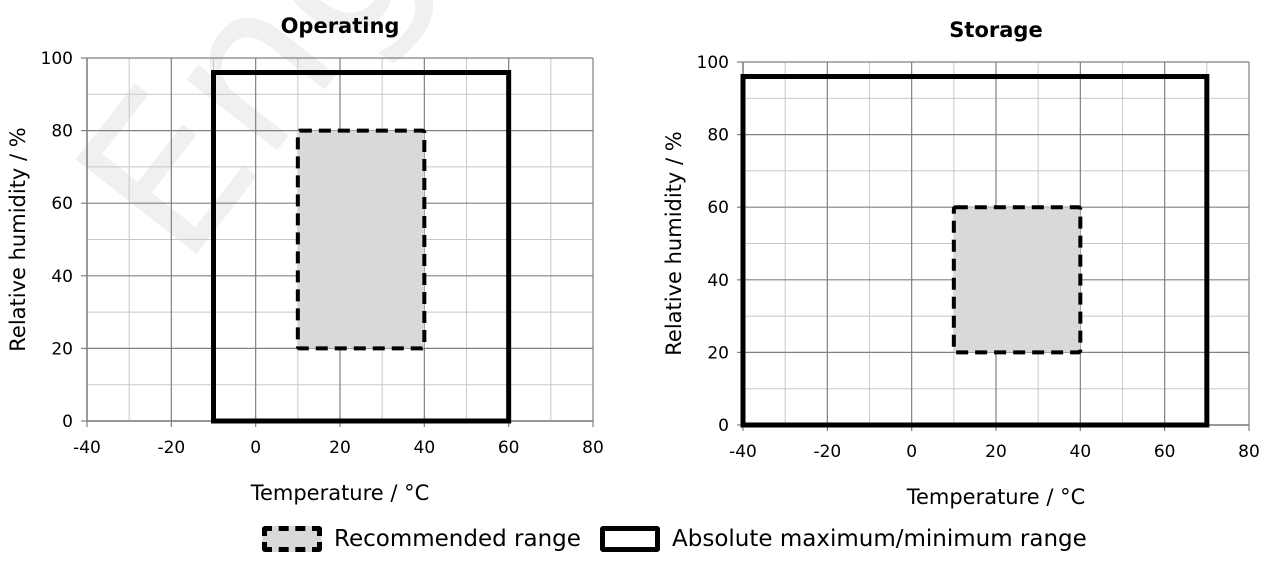  I want to click on recommended-swatch, so click(292, 539).